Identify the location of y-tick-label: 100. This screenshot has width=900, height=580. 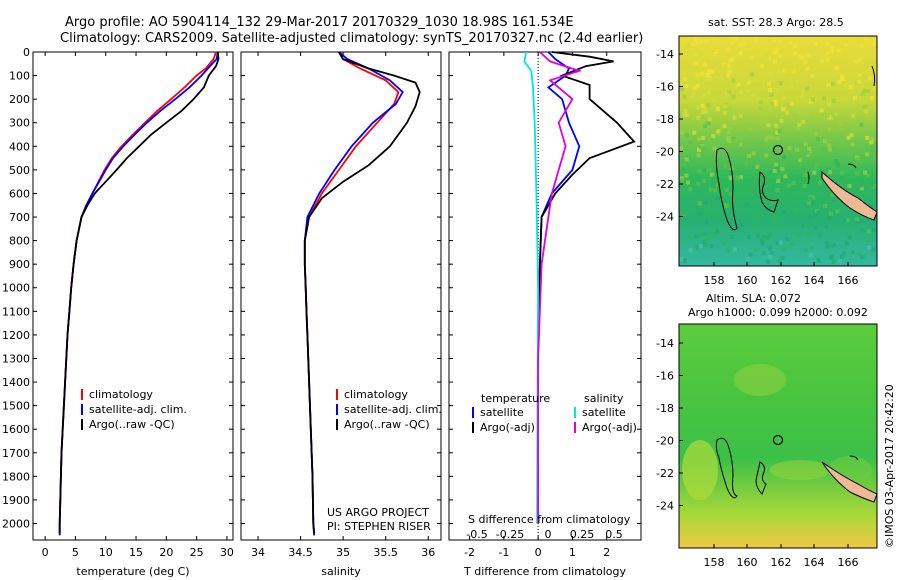
(19, 76).